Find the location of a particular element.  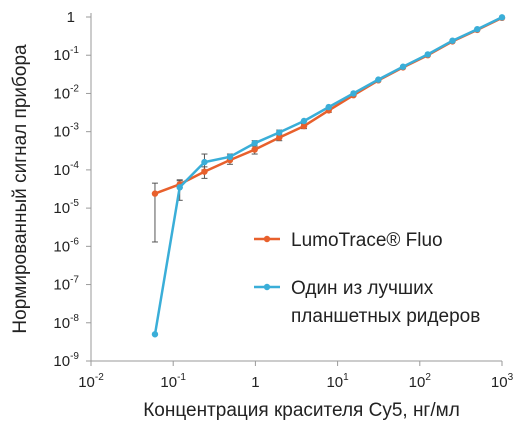

legend-label: LumoTrace® Fluo is located at coordinates (367, 240).